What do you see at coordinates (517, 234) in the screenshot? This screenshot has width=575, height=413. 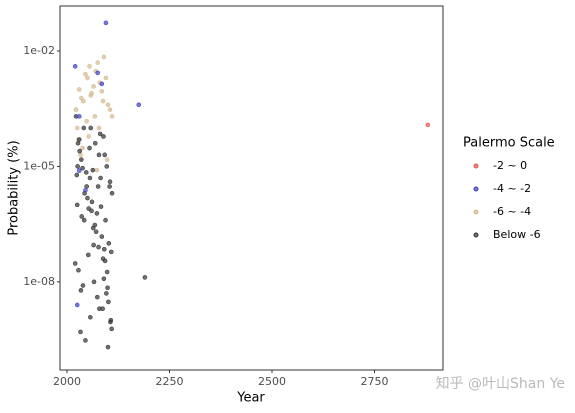 I see `legend-label: Below -6` at bounding box center [517, 234].